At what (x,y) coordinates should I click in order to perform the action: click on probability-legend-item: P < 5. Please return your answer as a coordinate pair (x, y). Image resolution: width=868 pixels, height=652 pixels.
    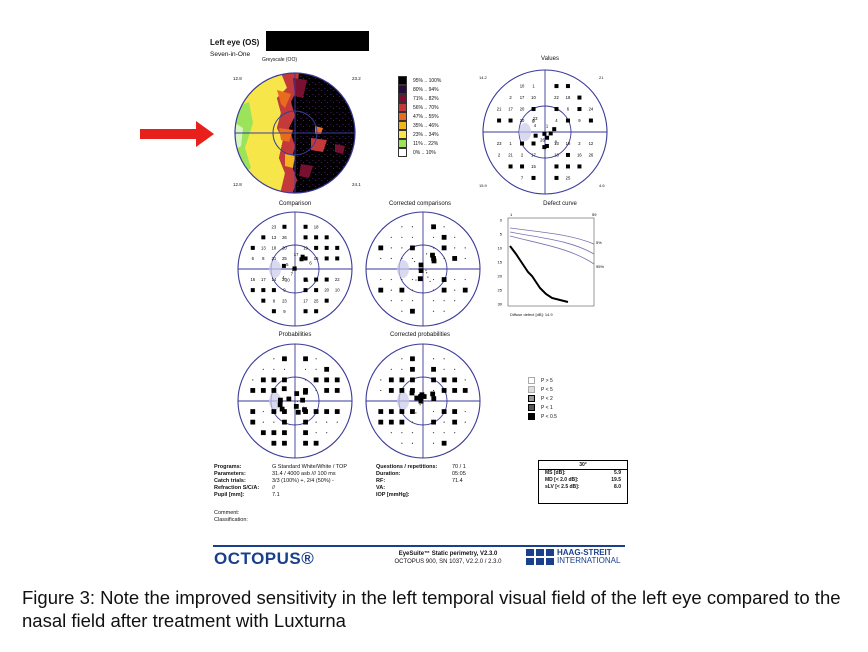
    Looking at the image, I should click on (542, 389).